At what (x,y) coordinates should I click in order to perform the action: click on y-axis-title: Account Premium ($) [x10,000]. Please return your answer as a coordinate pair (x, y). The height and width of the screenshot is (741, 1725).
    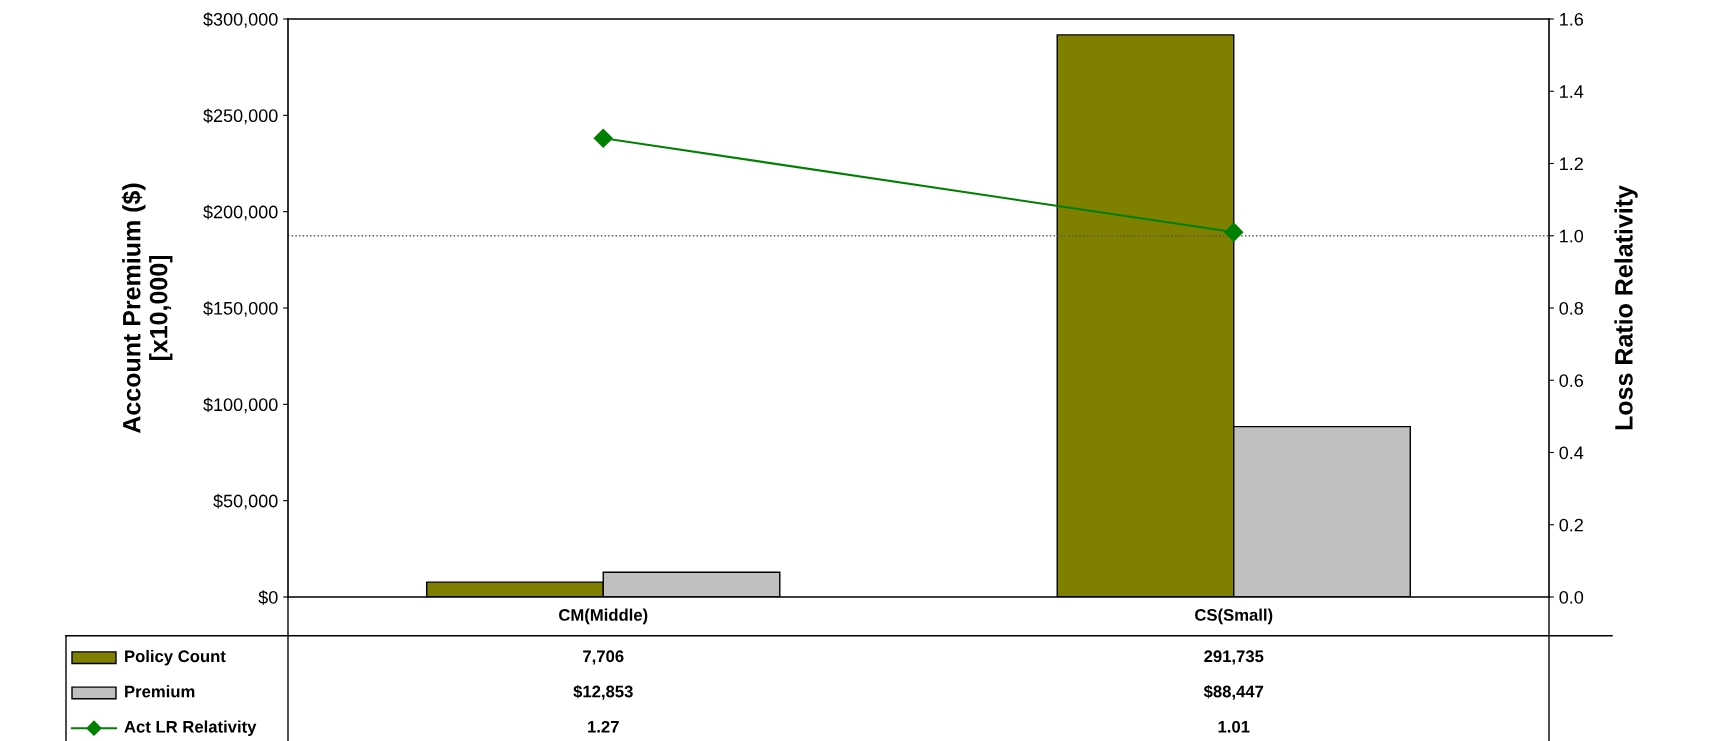
    Looking at the image, I should click on (147, 308).